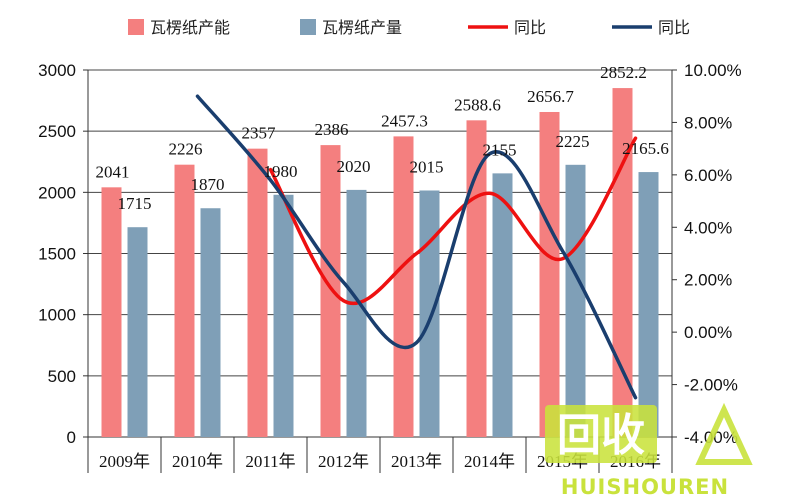 The image size is (800, 500). I want to click on data-label-output: 2155, so click(500, 149).